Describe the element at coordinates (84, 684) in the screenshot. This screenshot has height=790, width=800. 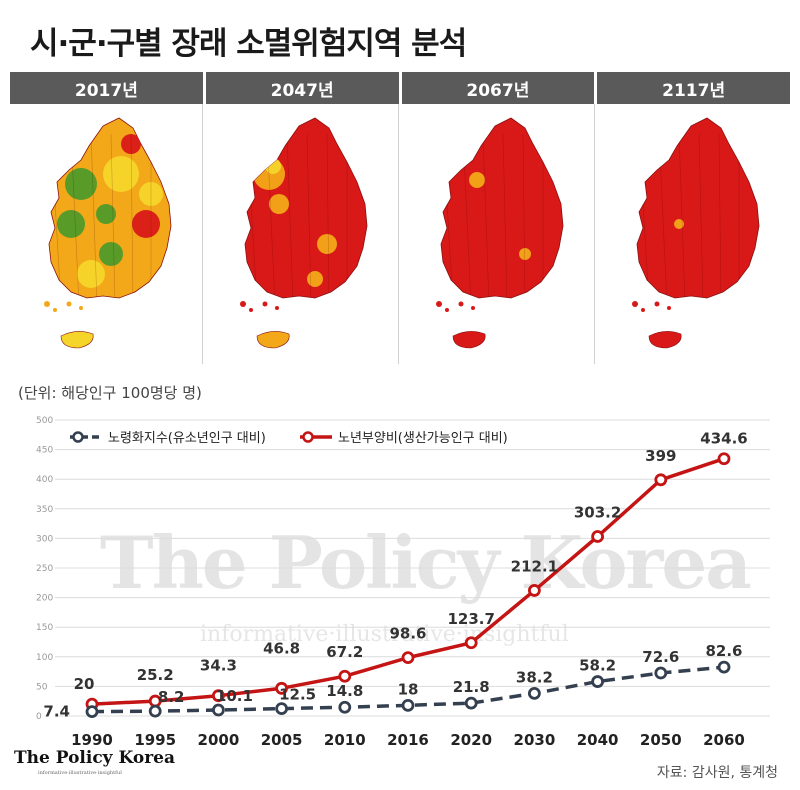
I see `data-label: 20` at that location.